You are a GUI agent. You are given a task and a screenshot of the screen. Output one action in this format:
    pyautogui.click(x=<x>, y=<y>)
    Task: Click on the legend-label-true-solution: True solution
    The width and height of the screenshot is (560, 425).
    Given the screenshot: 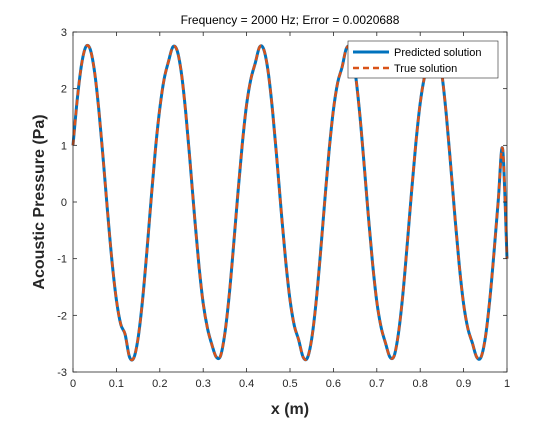 What is the action you would take?
    pyautogui.click(x=425, y=69)
    